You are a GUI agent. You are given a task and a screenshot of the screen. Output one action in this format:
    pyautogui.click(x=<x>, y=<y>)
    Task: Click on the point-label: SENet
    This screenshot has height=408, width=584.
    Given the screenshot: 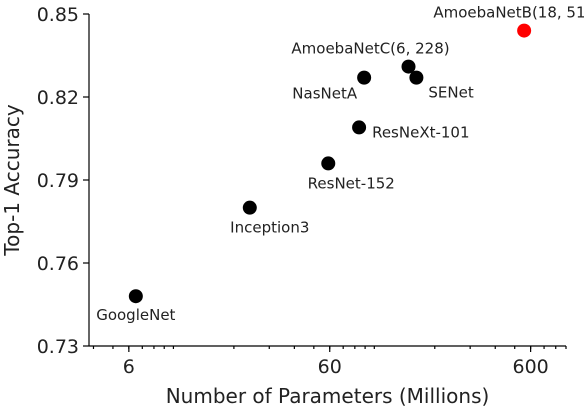 What is the action you would take?
    pyautogui.click(x=450, y=93)
    